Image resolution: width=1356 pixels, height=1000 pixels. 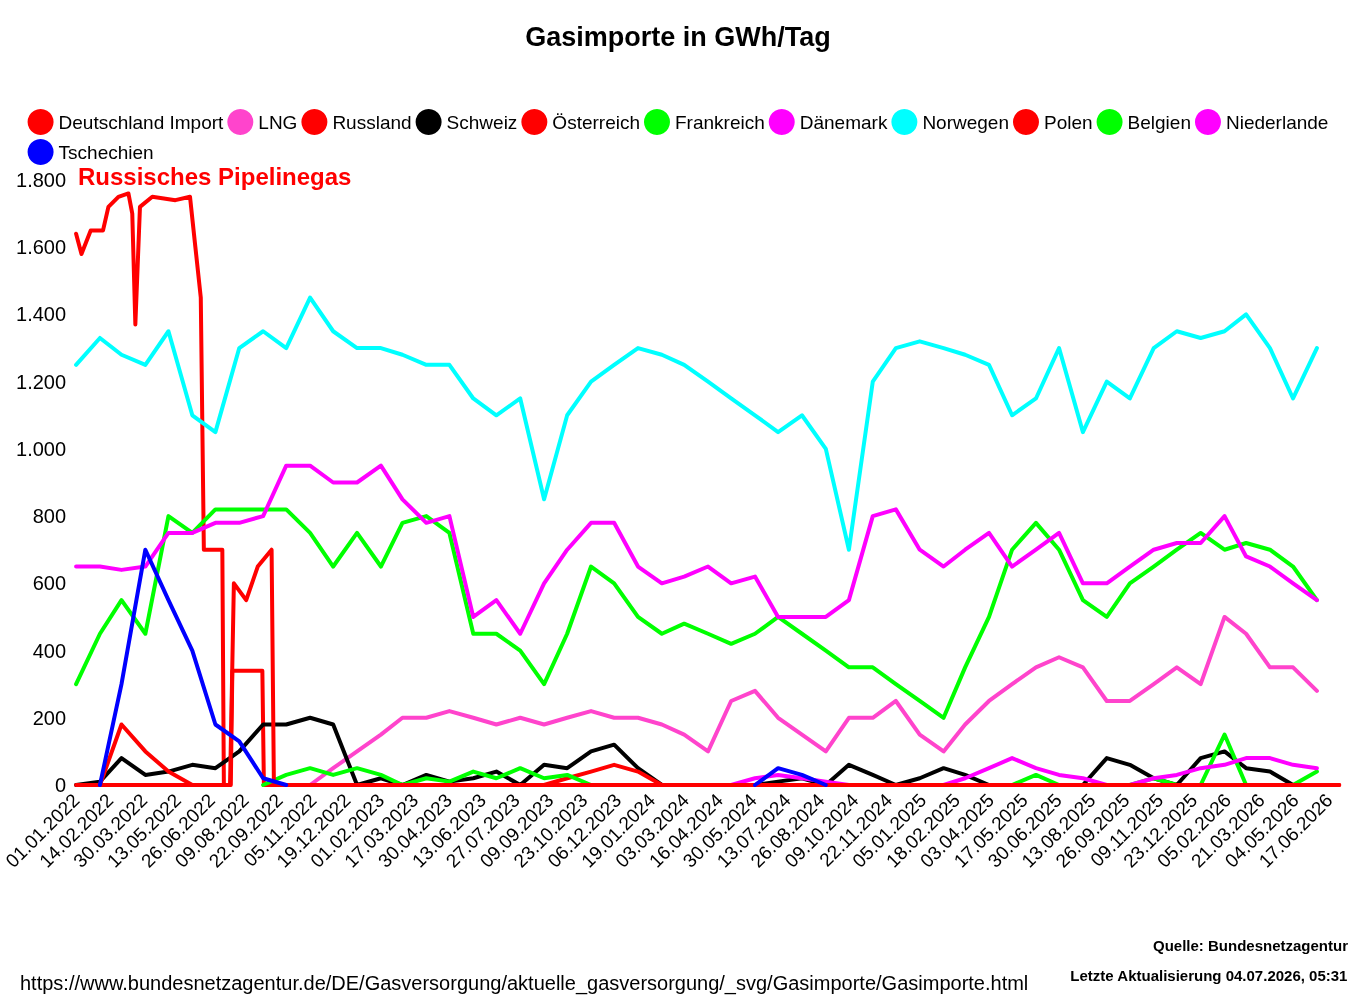 I want to click on legend-label: Belgien, so click(x=1159, y=122).